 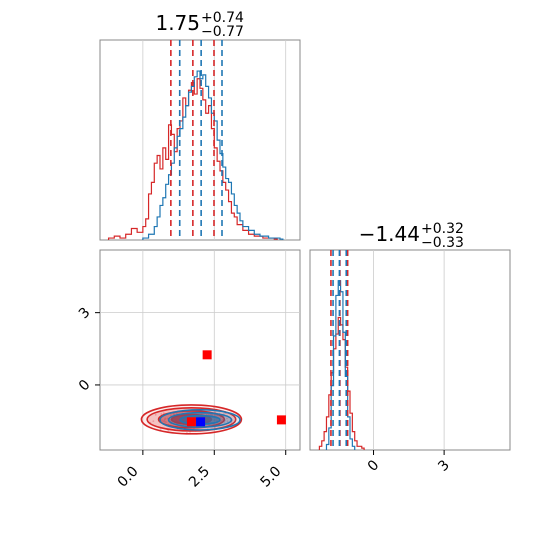 What do you see at coordinates (389, 234) in the screenshot?
I see `y-marginal-title-value: −1.44` at bounding box center [389, 234].